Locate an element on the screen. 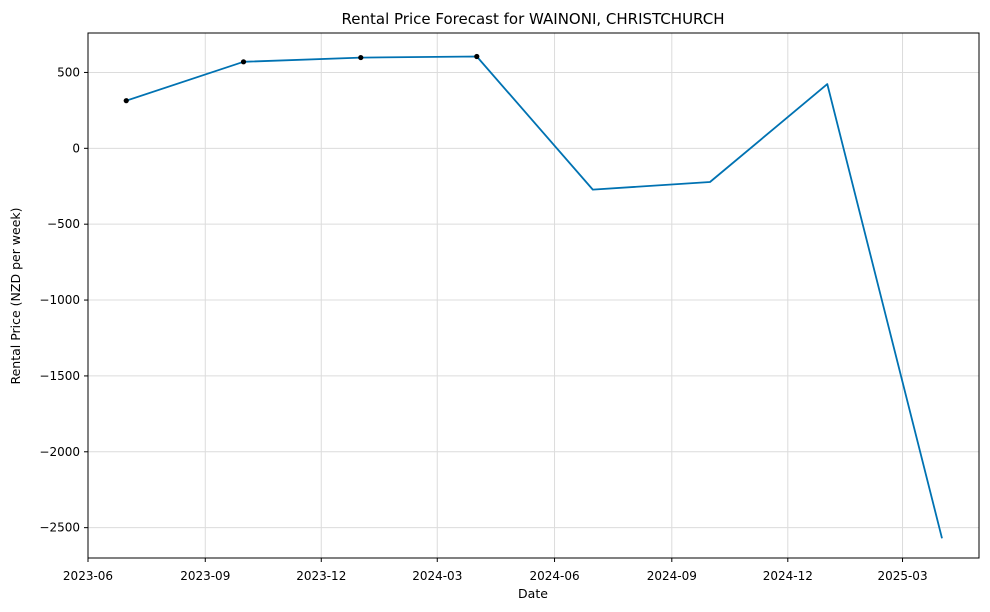  y-tick-label: −2000 is located at coordinates (59, 452).